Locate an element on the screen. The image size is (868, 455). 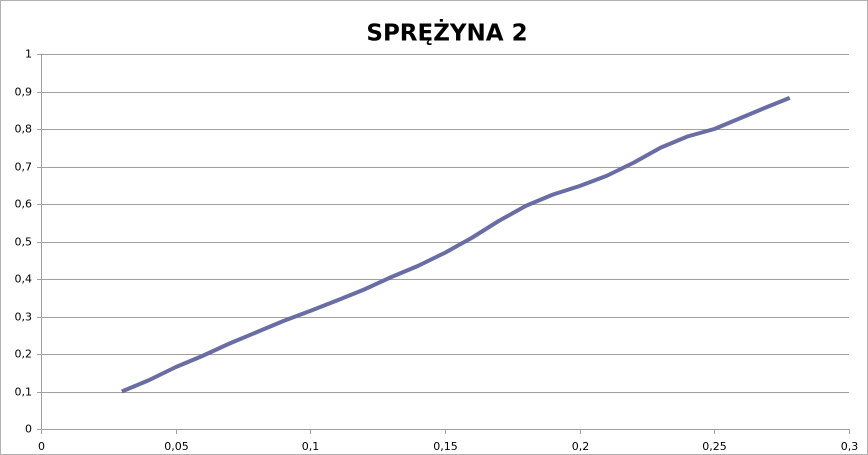
x-tick-label: 0,3 is located at coordinates (850, 446).